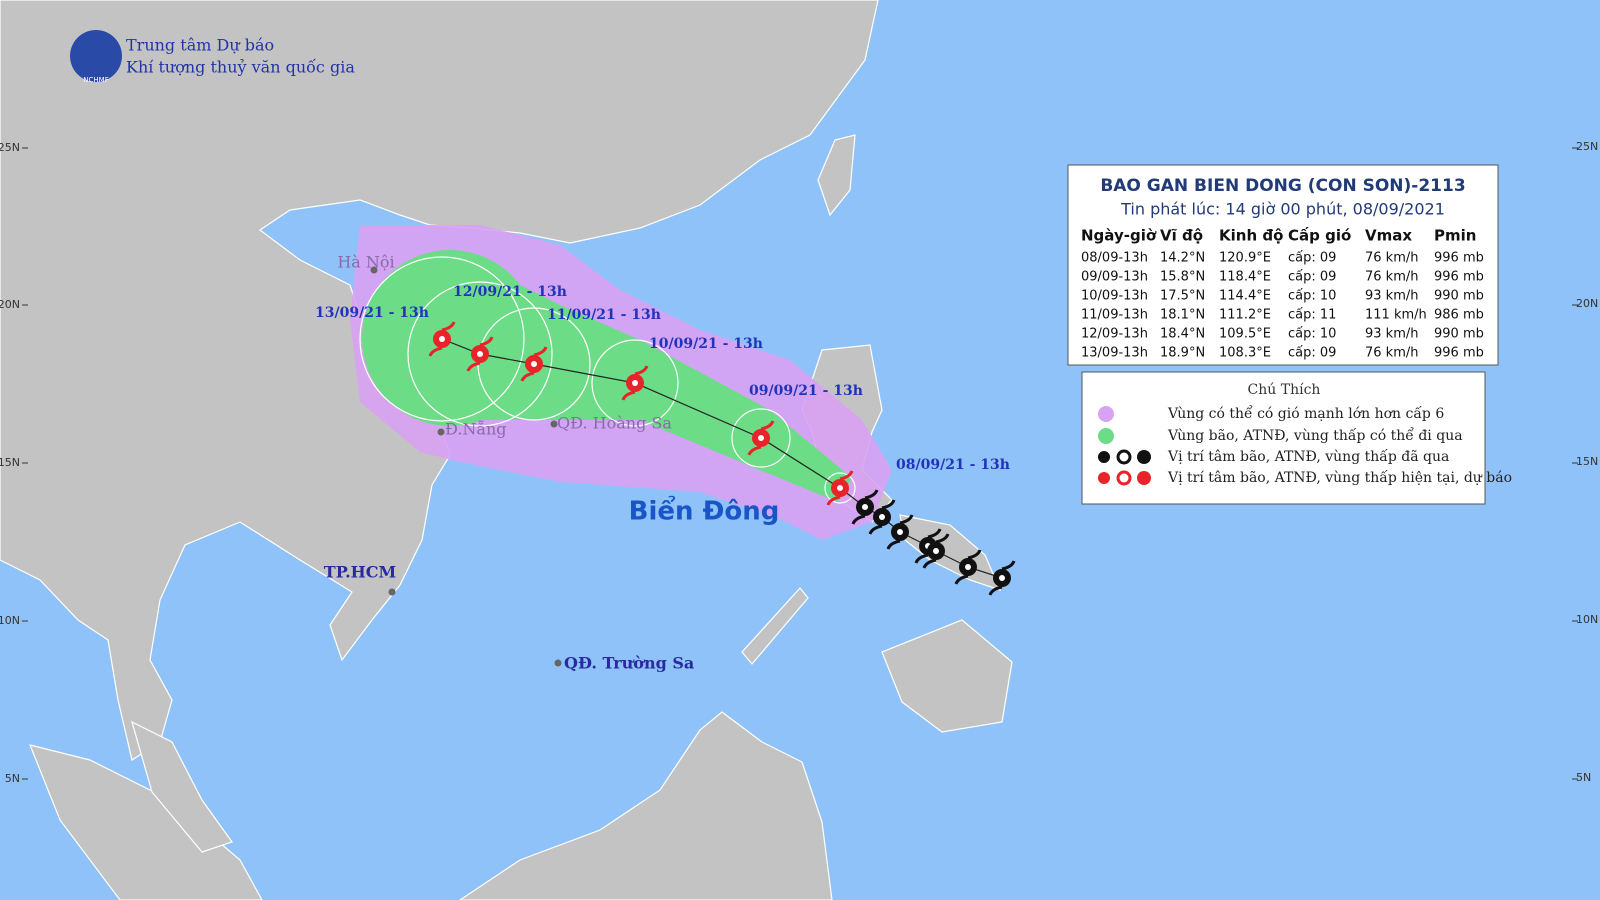  What do you see at coordinates (365, 262) in the screenshot?
I see `place-label: Hà Nội` at bounding box center [365, 262].